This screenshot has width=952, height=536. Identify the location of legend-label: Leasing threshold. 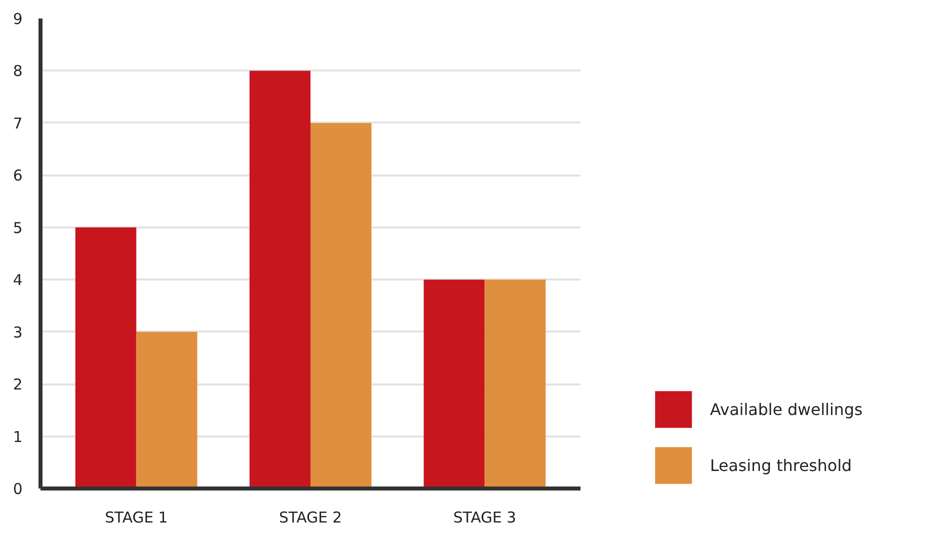
(781, 465).